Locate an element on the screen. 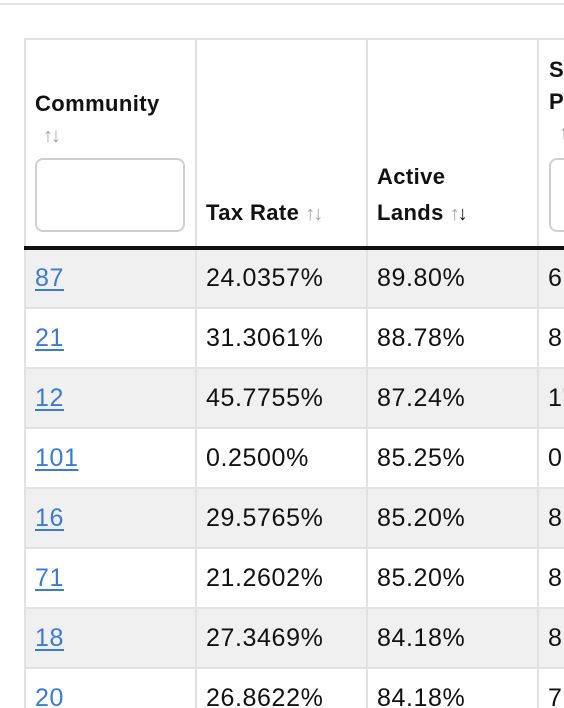 The width and height of the screenshot is (564, 708). table-row: 16 29.5765% 85.20% 8 is located at coordinates (294, 518).